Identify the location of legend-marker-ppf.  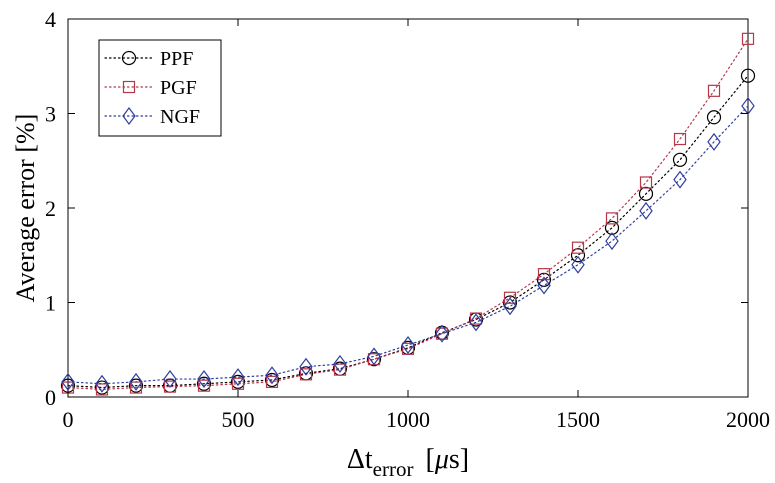
(129, 58).